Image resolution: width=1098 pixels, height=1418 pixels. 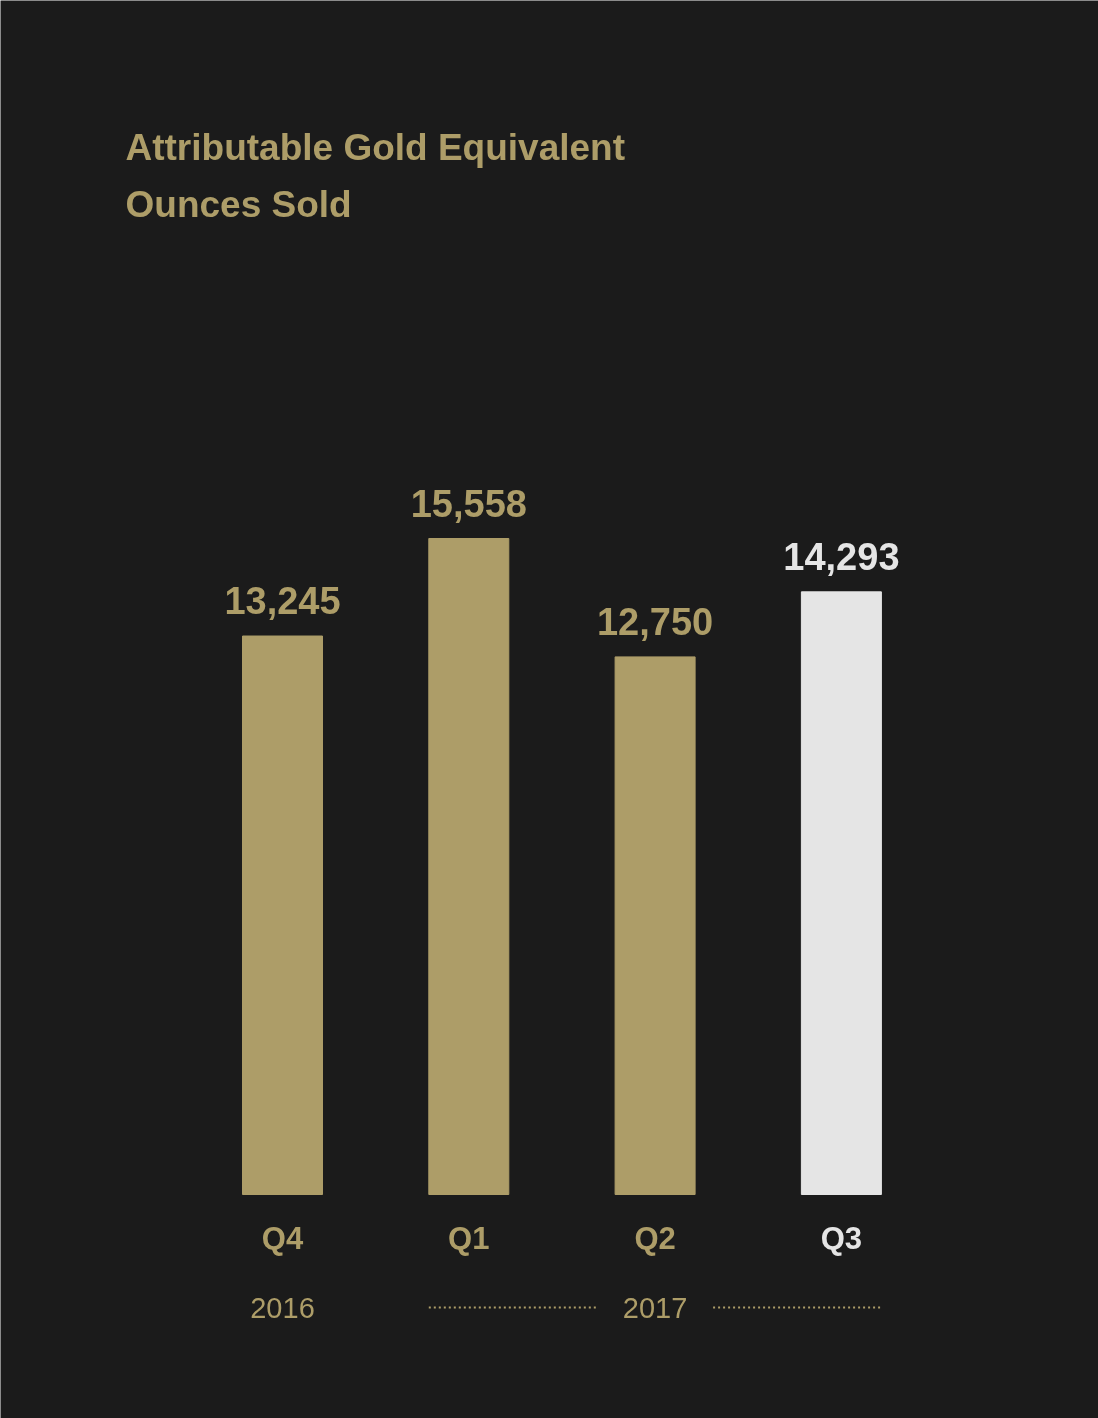 What do you see at coordinates (655, 621) in the screenshot?
I see `data-label: 12,750` at bounding box center [655, 621].